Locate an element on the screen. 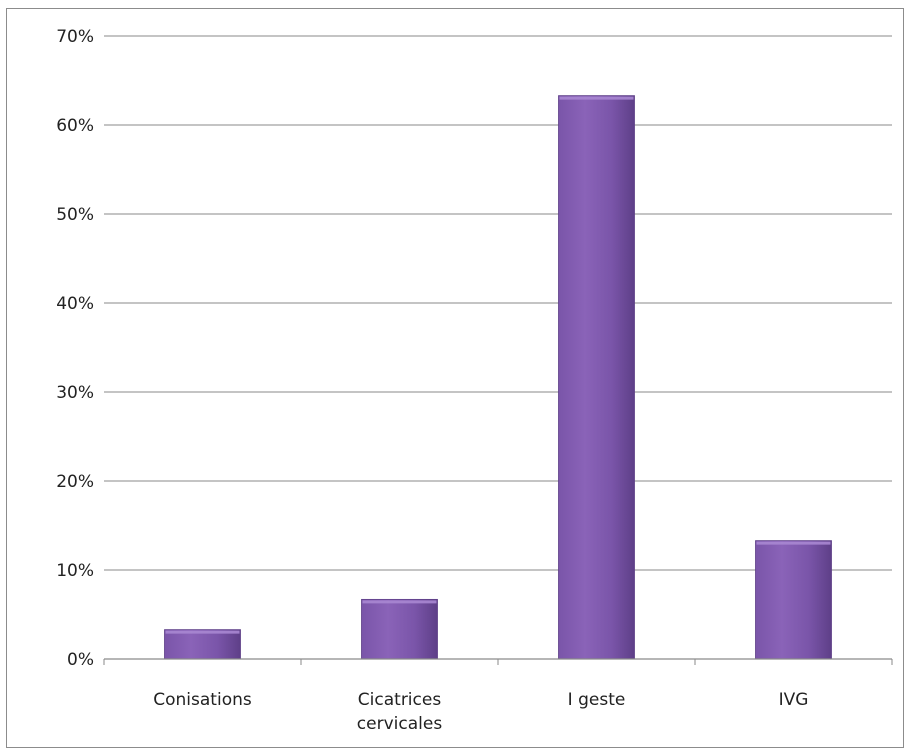 This screenshot has height=751, width=909. y-tick-label: 10% is located at coordinates (75, 571).